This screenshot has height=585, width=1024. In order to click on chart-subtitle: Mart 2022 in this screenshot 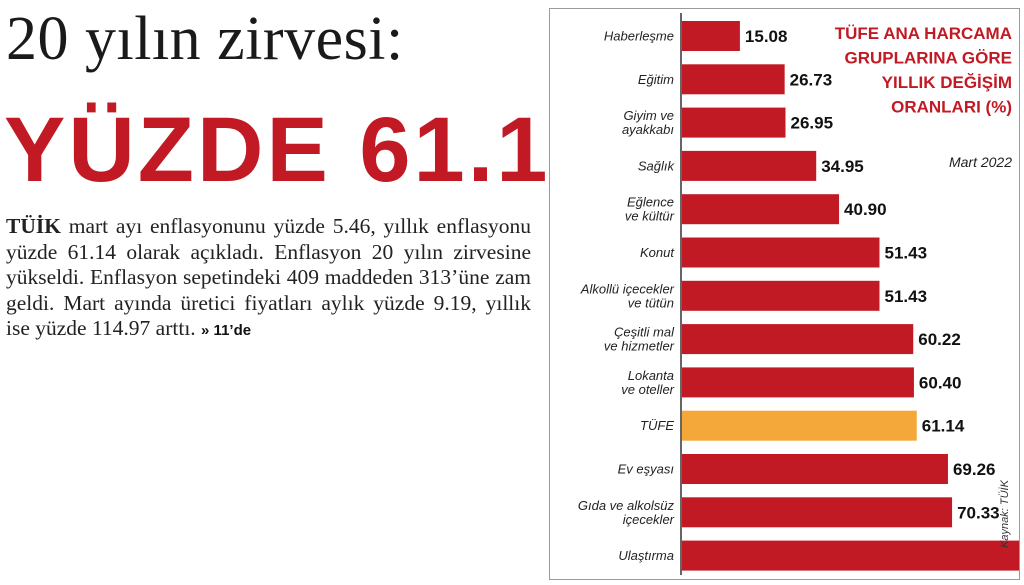, I will do `click(980, 162)`.